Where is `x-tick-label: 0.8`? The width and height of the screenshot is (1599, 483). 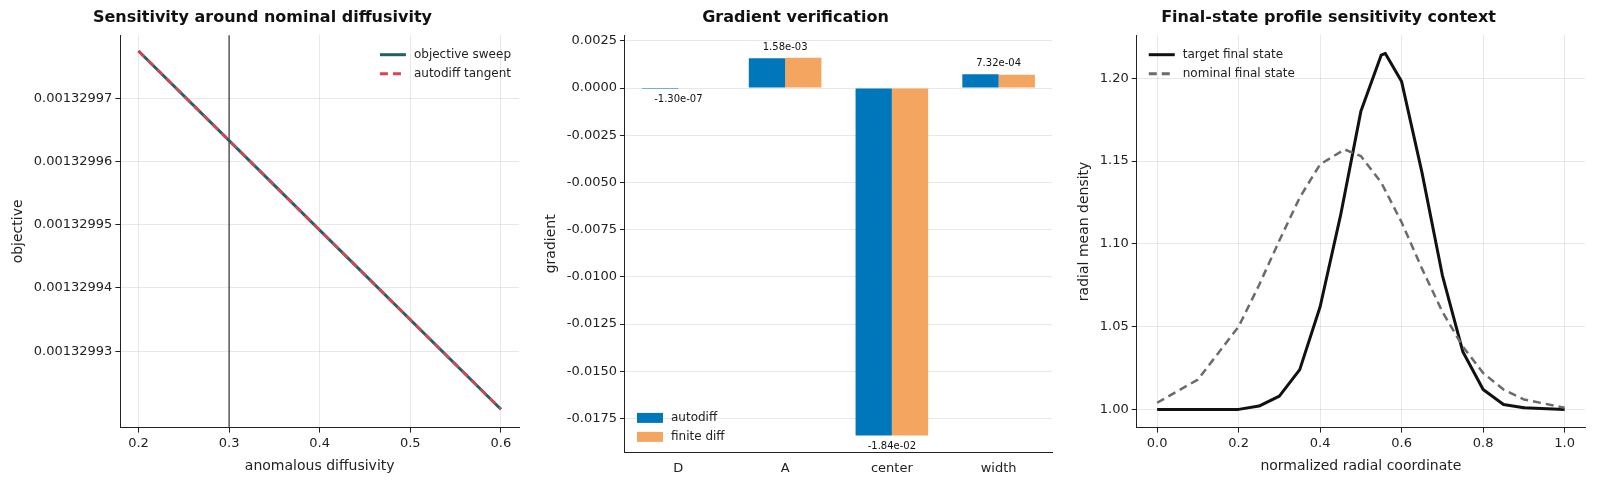 x-tick-label: 0.8 is located at coordinates (1483, 442).